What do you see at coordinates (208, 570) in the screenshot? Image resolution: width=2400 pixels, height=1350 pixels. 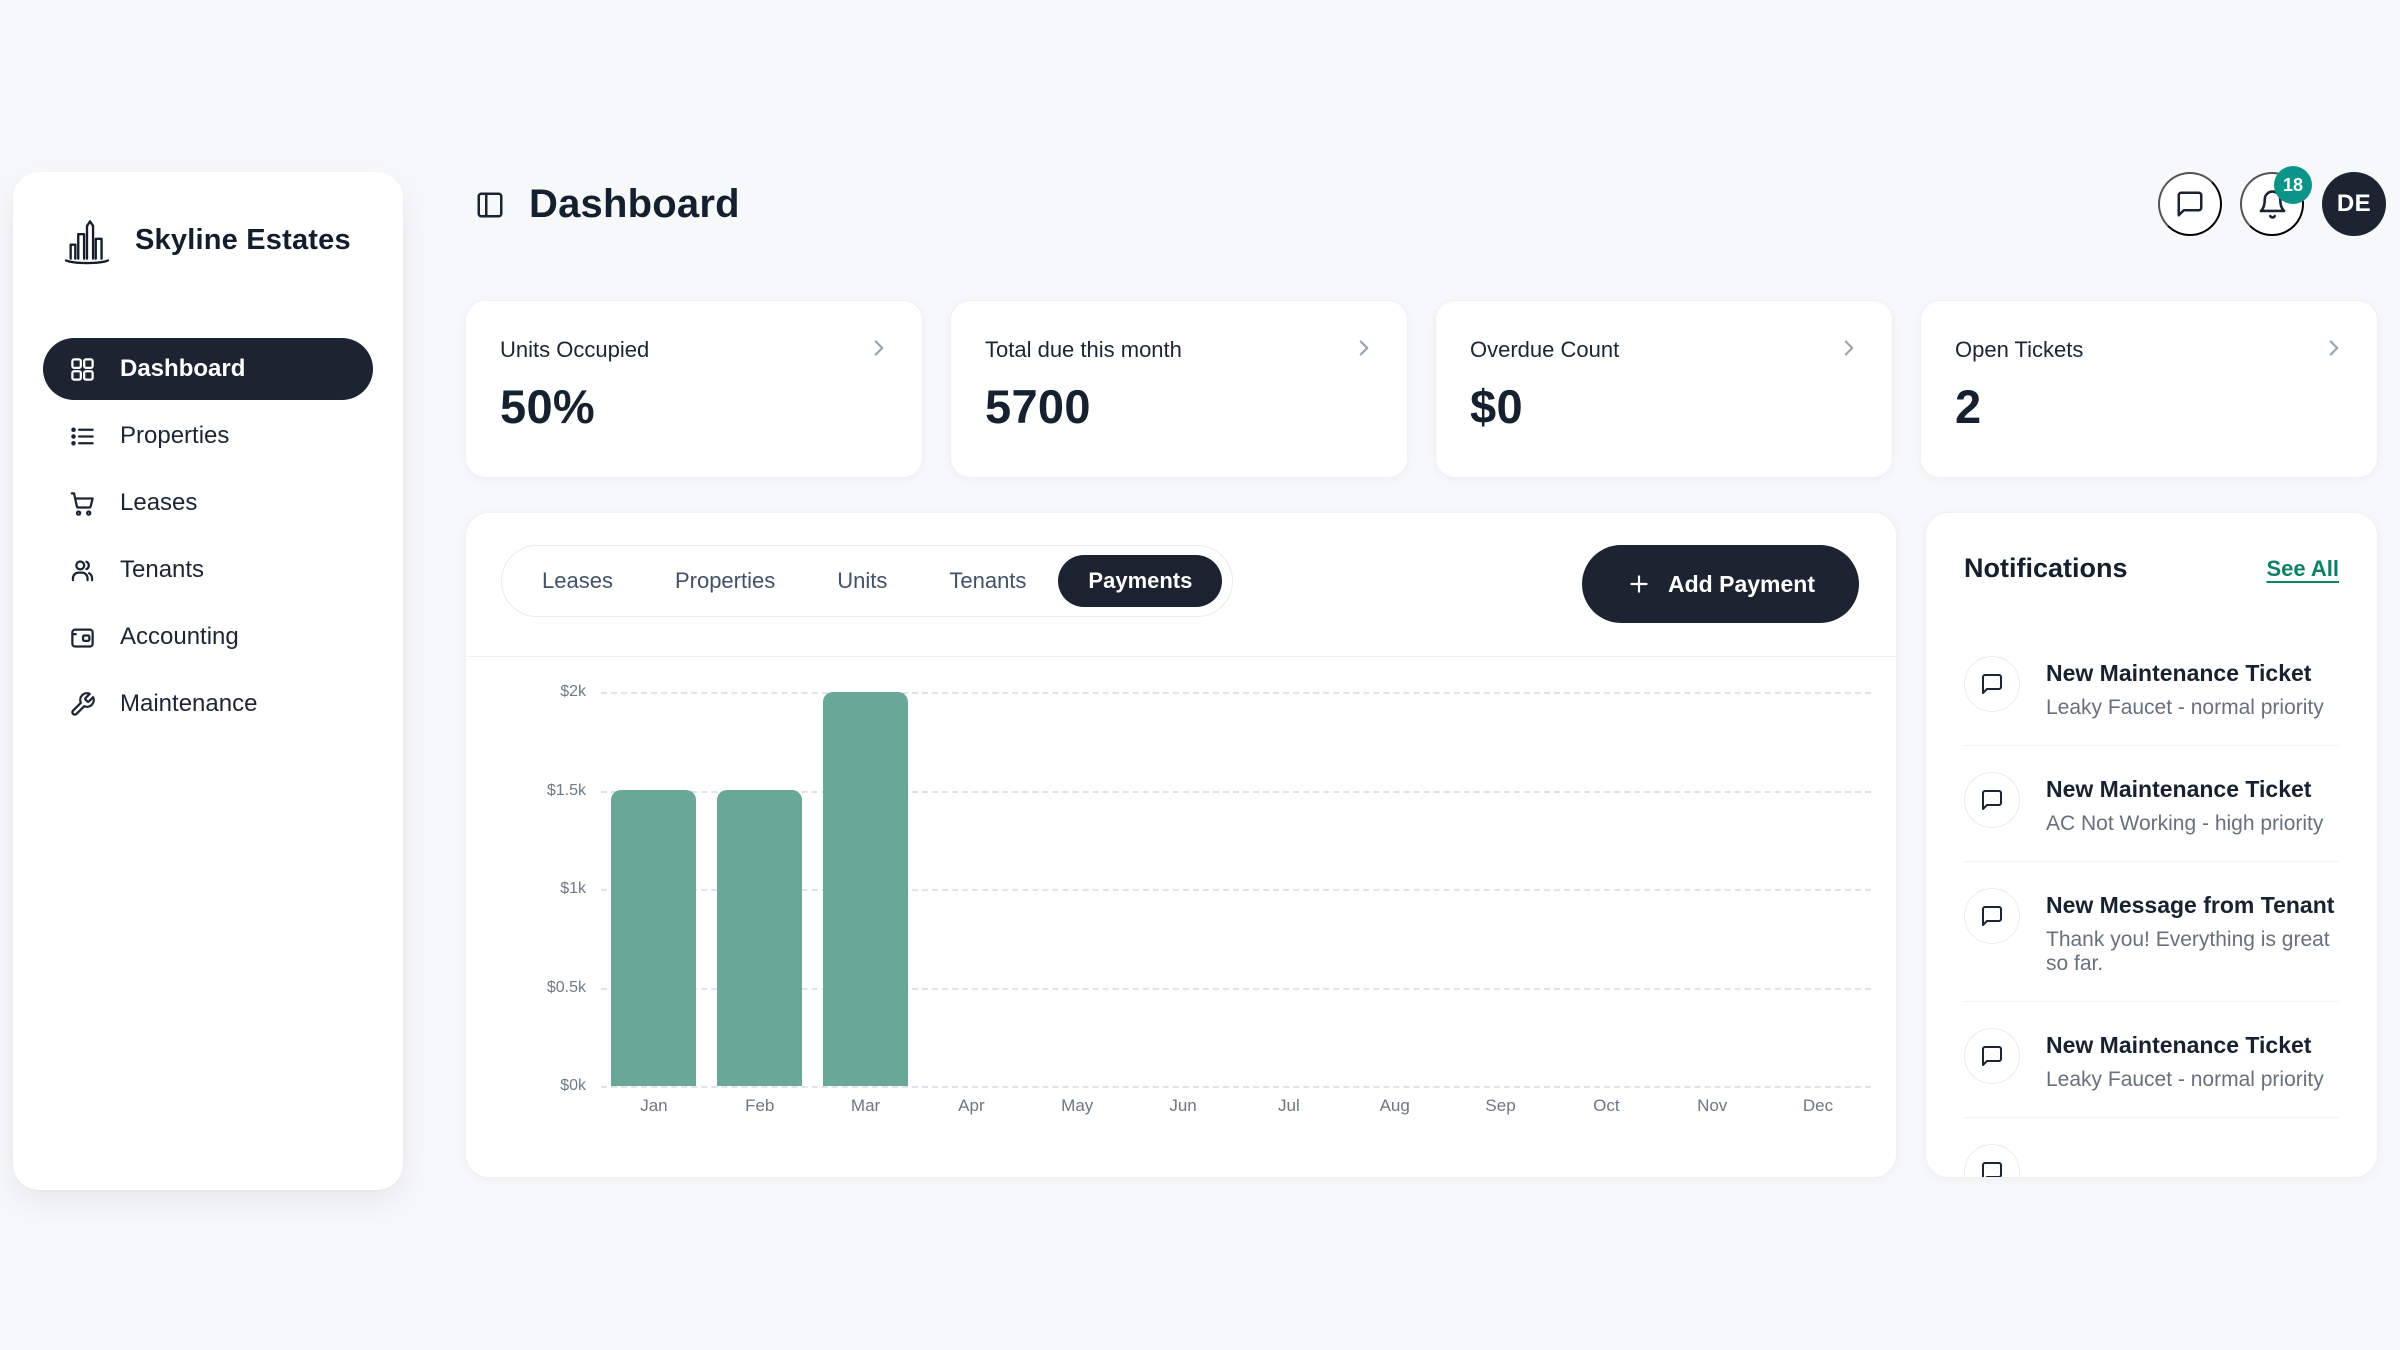 I see `sidebar-item-tenants: Tenants` at bounding box center [208, 570].